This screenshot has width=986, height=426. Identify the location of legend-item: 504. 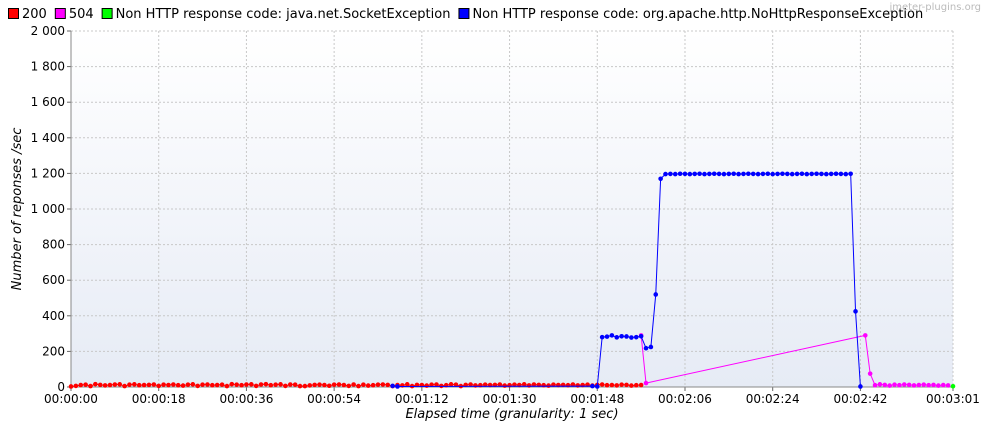
(74, 14).